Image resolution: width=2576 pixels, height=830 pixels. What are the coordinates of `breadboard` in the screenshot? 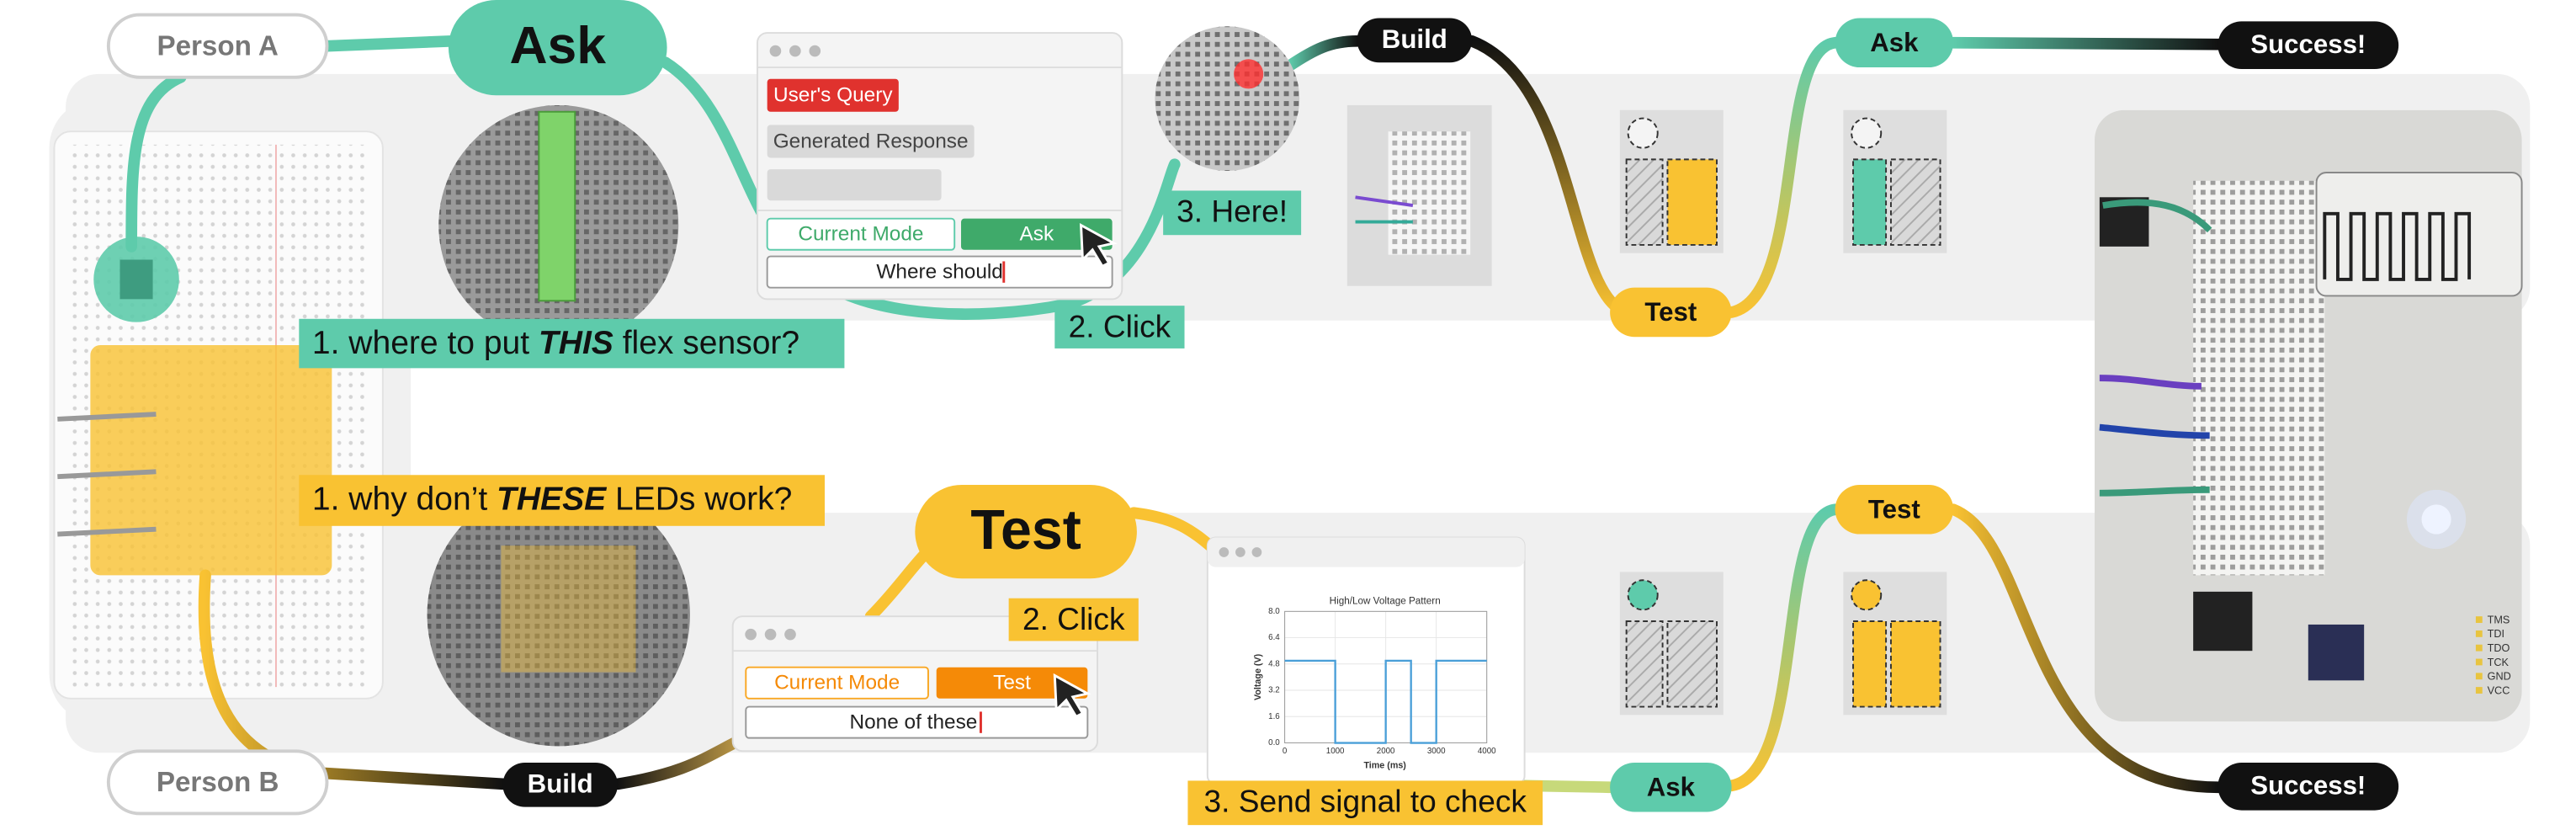 It's located at (218, 415).